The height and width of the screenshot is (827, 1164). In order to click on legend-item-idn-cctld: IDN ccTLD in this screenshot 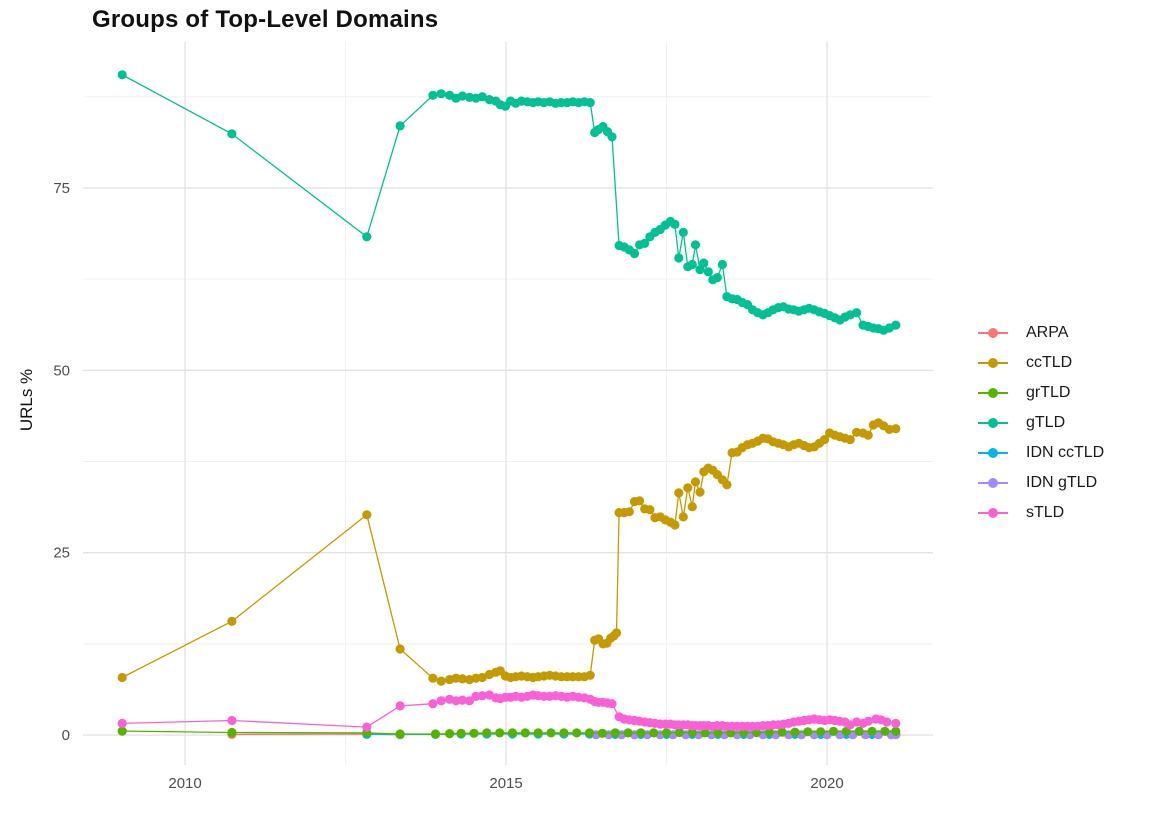, I will do `click(1041, 453)`.